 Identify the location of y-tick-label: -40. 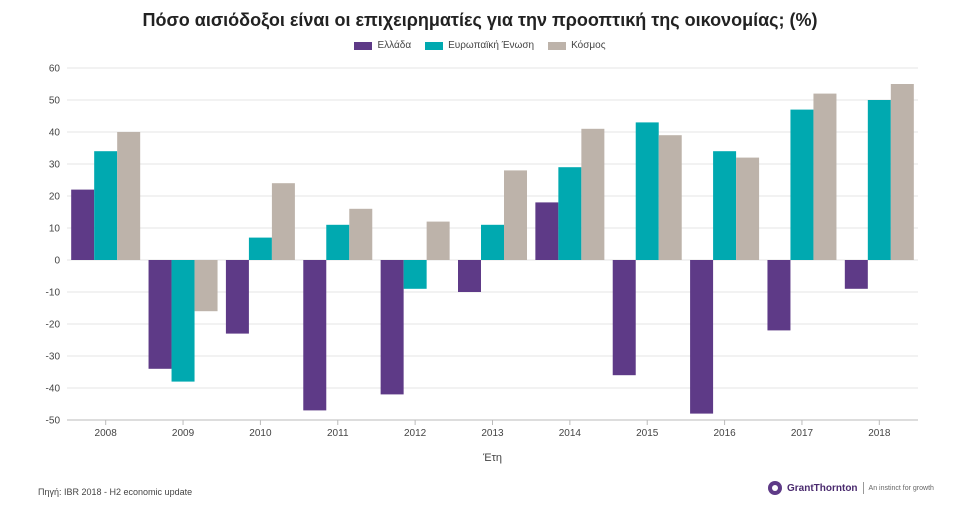
(53, 389).